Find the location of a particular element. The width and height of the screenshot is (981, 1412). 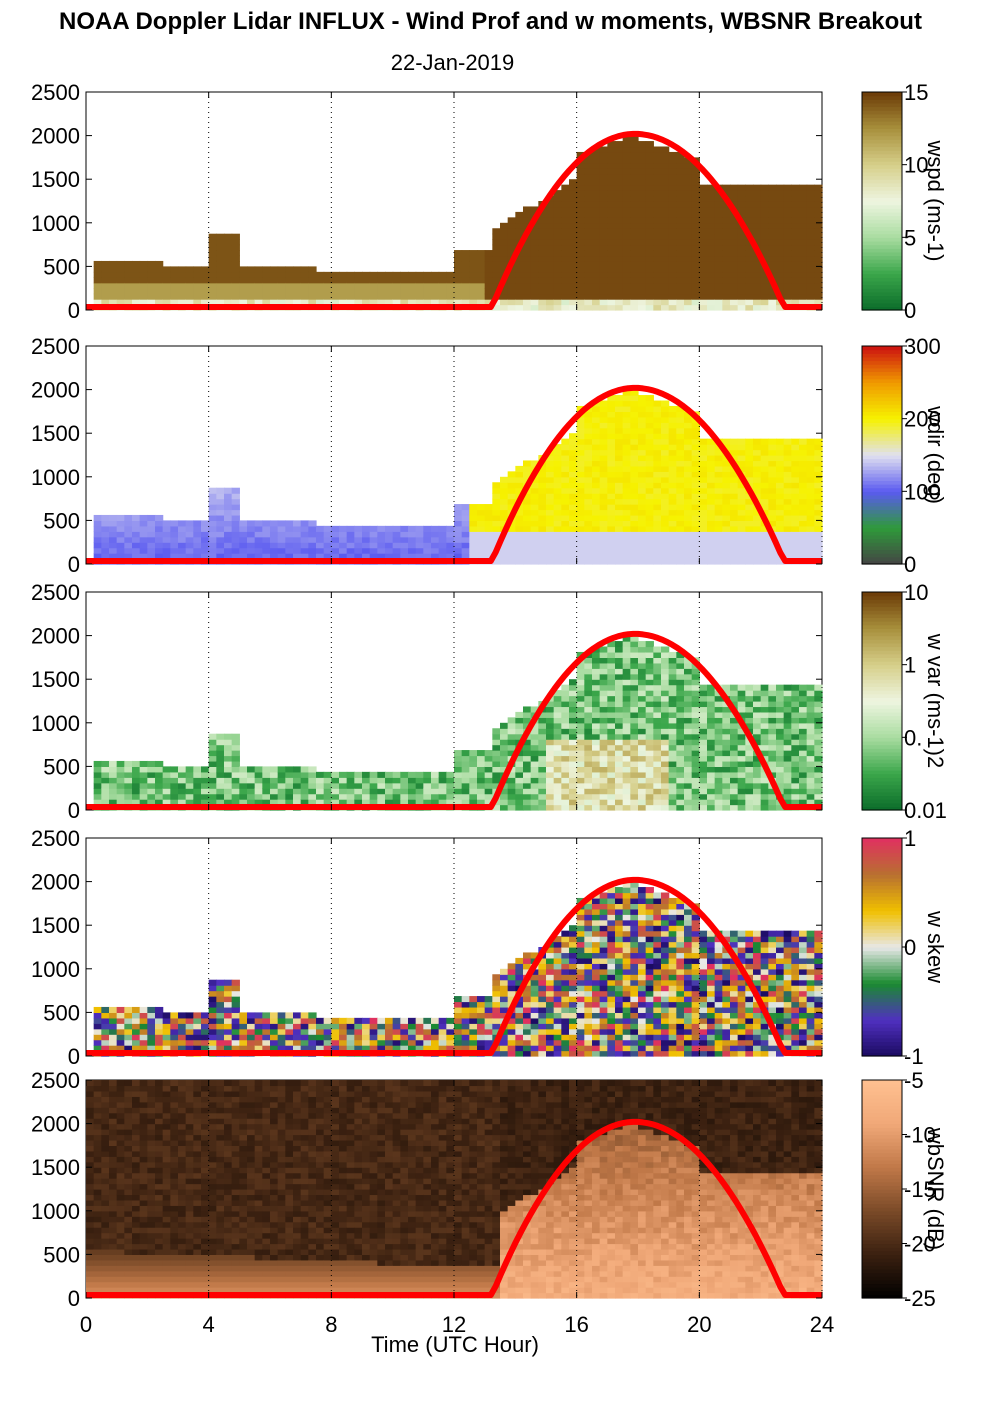

colorbar: -1 0 1 w skew is located at coordinates (904, 947).